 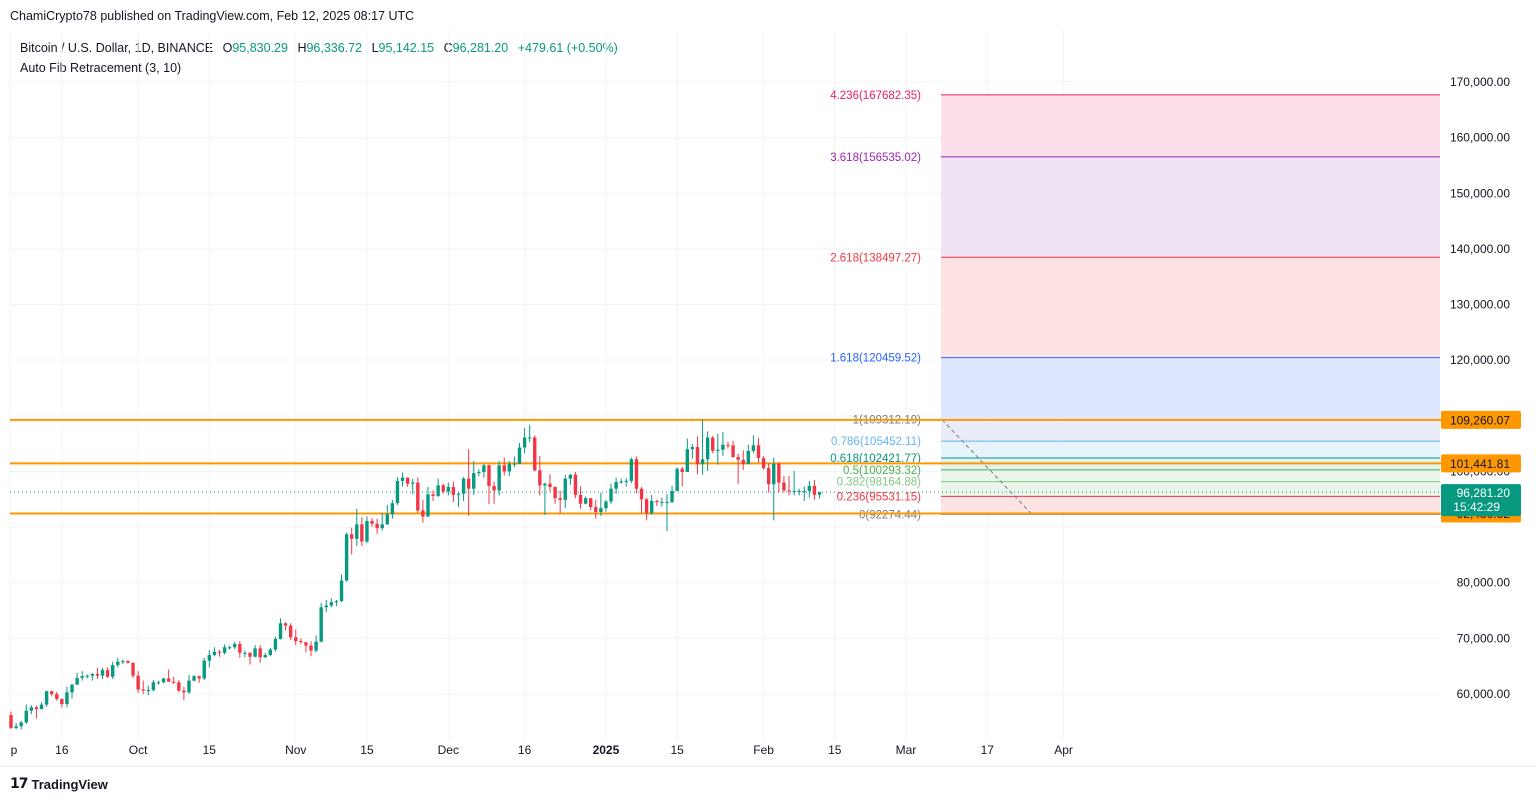 I want to click on bar-countdown-label: 15:42:29, so click(x=1476, y=507).